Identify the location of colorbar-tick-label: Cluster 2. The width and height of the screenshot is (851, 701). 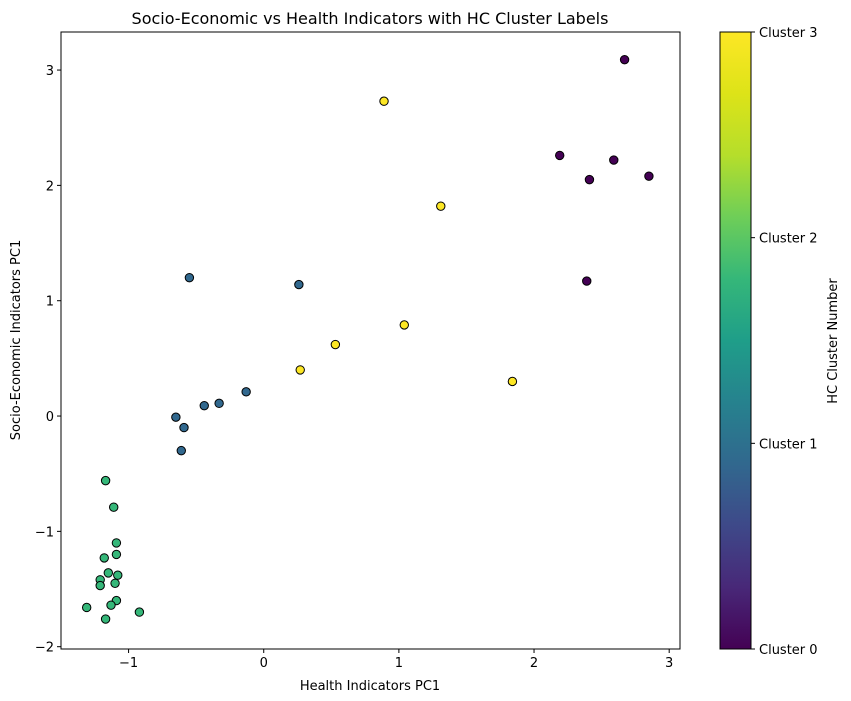
(788, 239).